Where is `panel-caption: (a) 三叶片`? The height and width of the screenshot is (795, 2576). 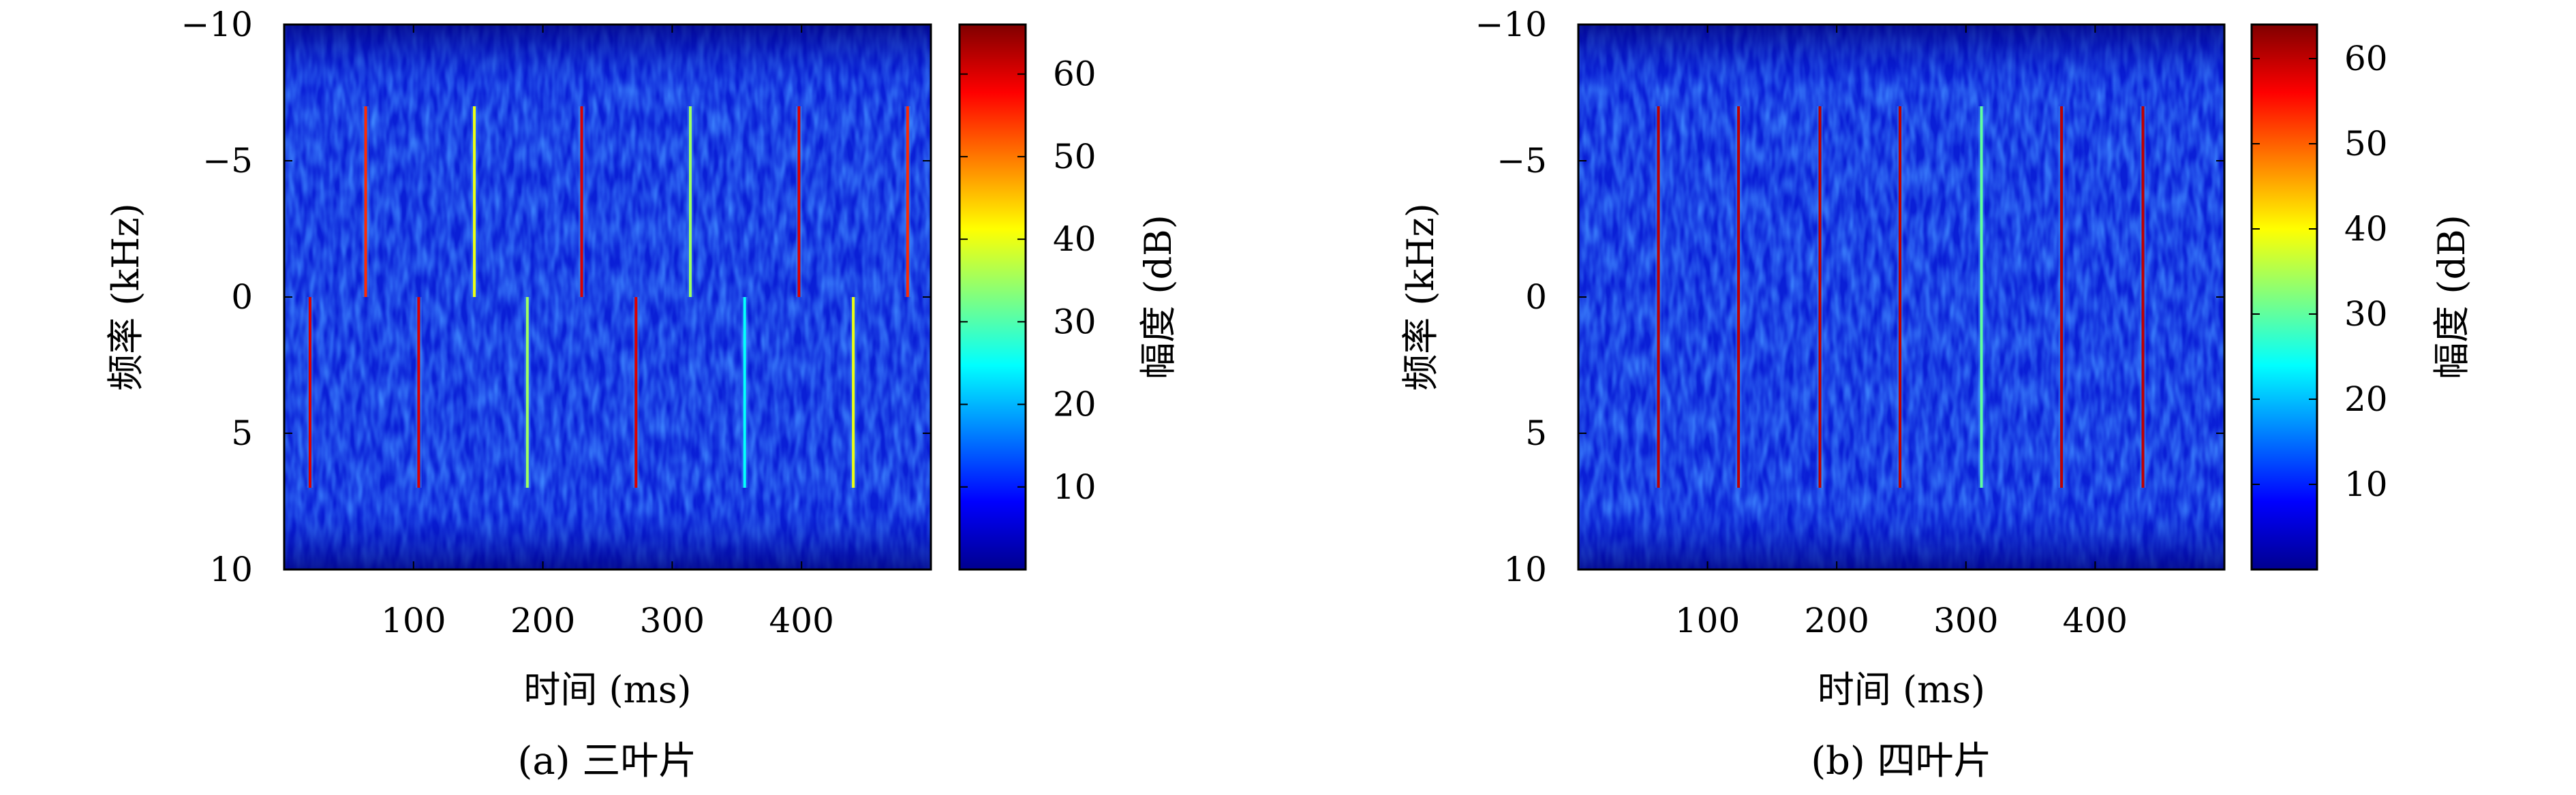
panel-caption: (a) 三叶片 is located at coordinates (607, 761).